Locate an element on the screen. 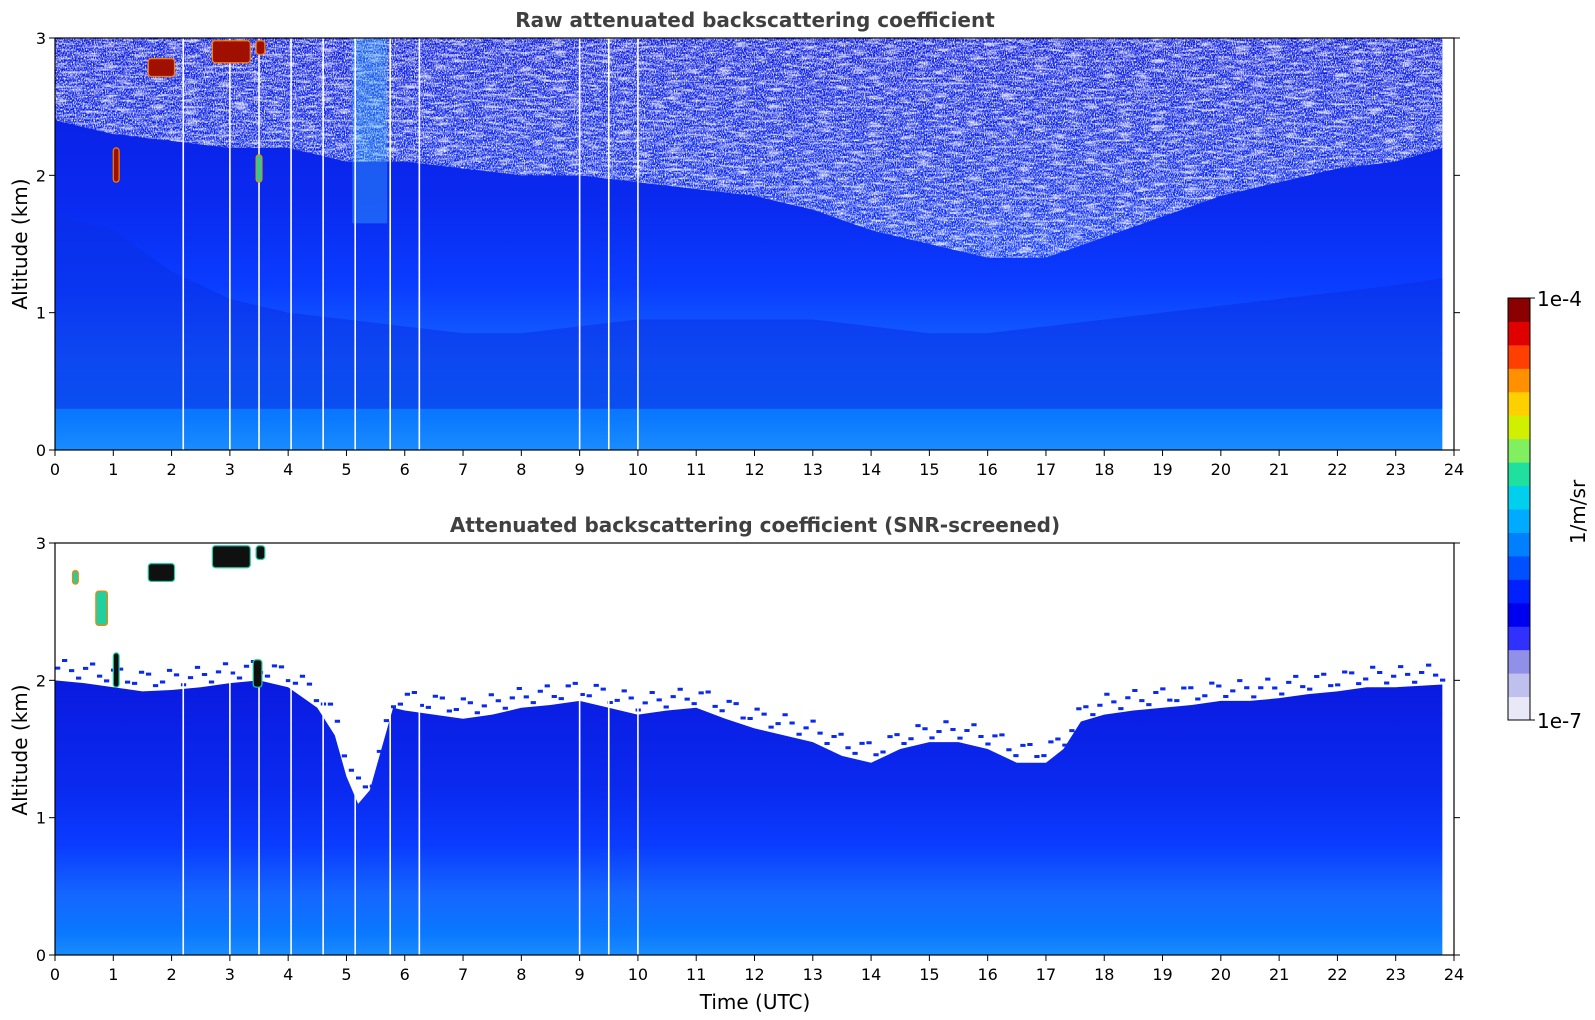  raw-y-axis-label: Altitude (km) is located at coordinates (20, 243).